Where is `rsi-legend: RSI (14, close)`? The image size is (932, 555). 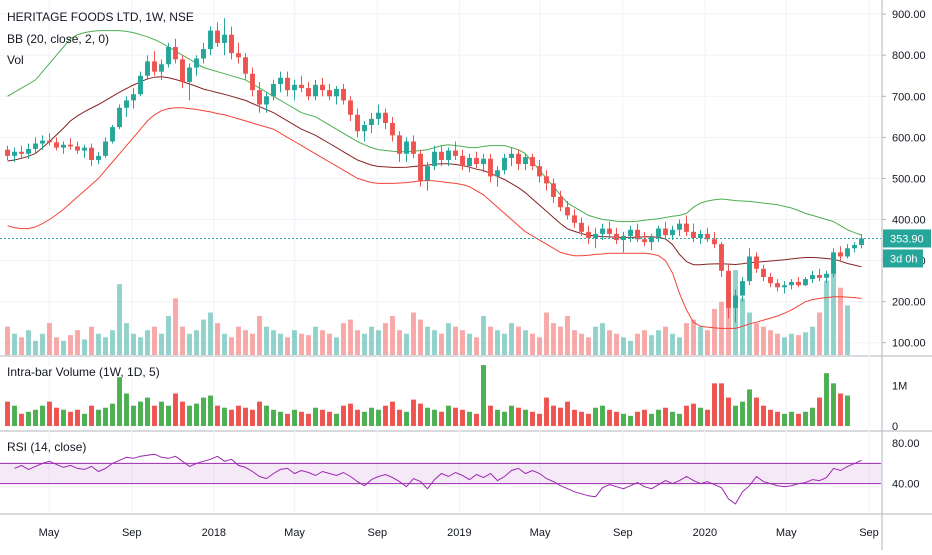 rsi-legend: RSI (14, close) is located at coordinates (47, 447).